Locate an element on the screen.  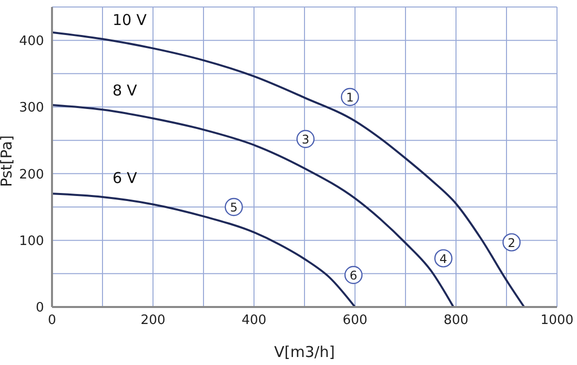
annotation: 1 is located at coordinates (350, 97).